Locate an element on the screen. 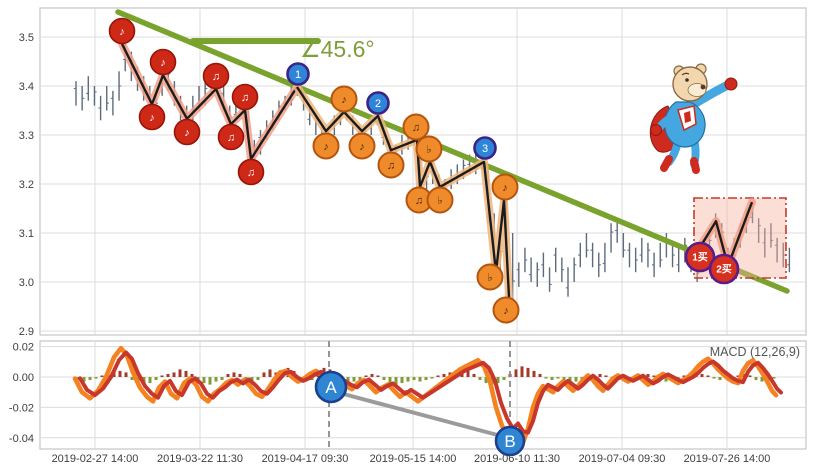 The width and height of the screenshot is (828, 471). wave-number-label: 1 is located at coordinates (298, 75).